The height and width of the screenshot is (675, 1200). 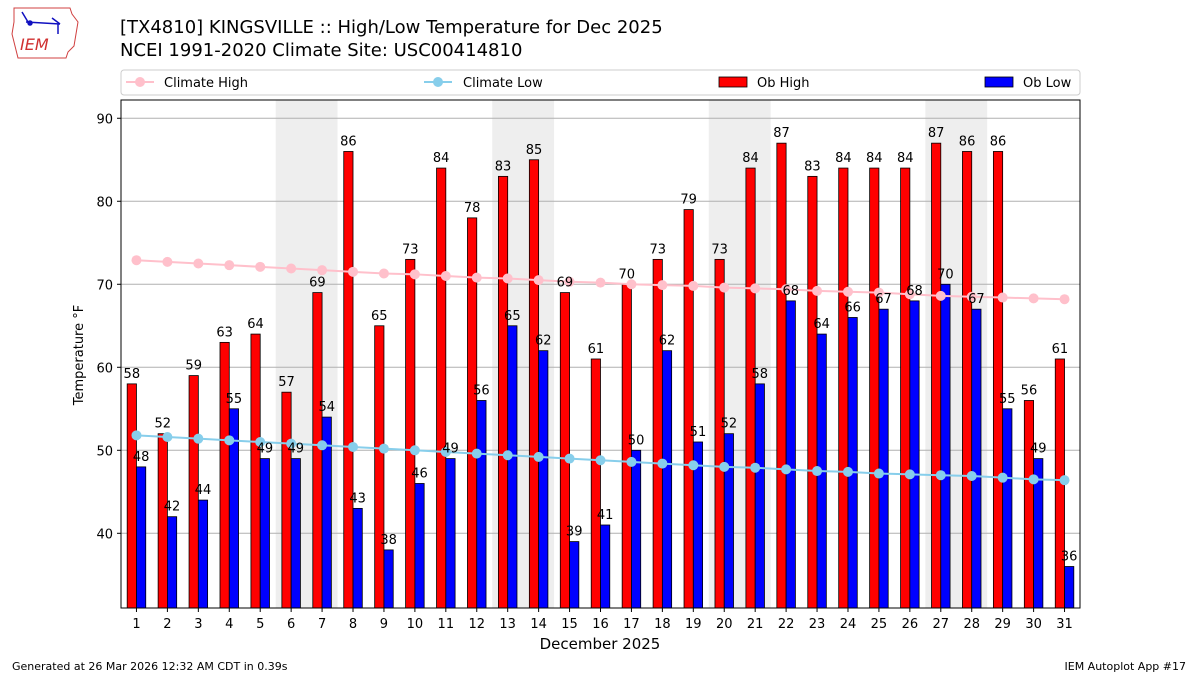 I want to click on ob-high-swatch-icon, so click(x=733, y=82).